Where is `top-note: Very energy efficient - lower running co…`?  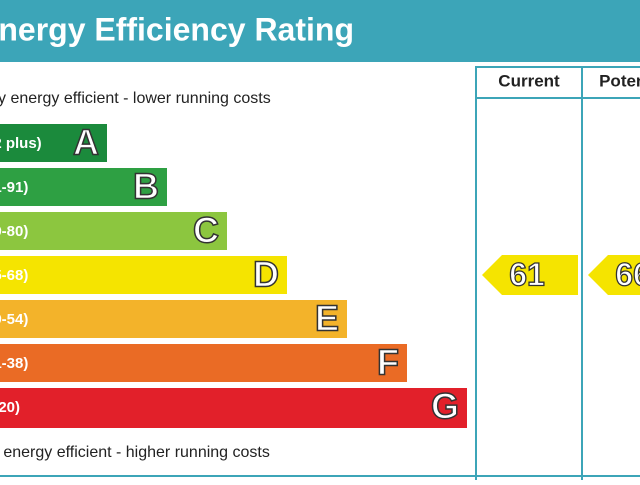
top-note: Very energy efficient - lower running co… is located at coordinates (135, 98).